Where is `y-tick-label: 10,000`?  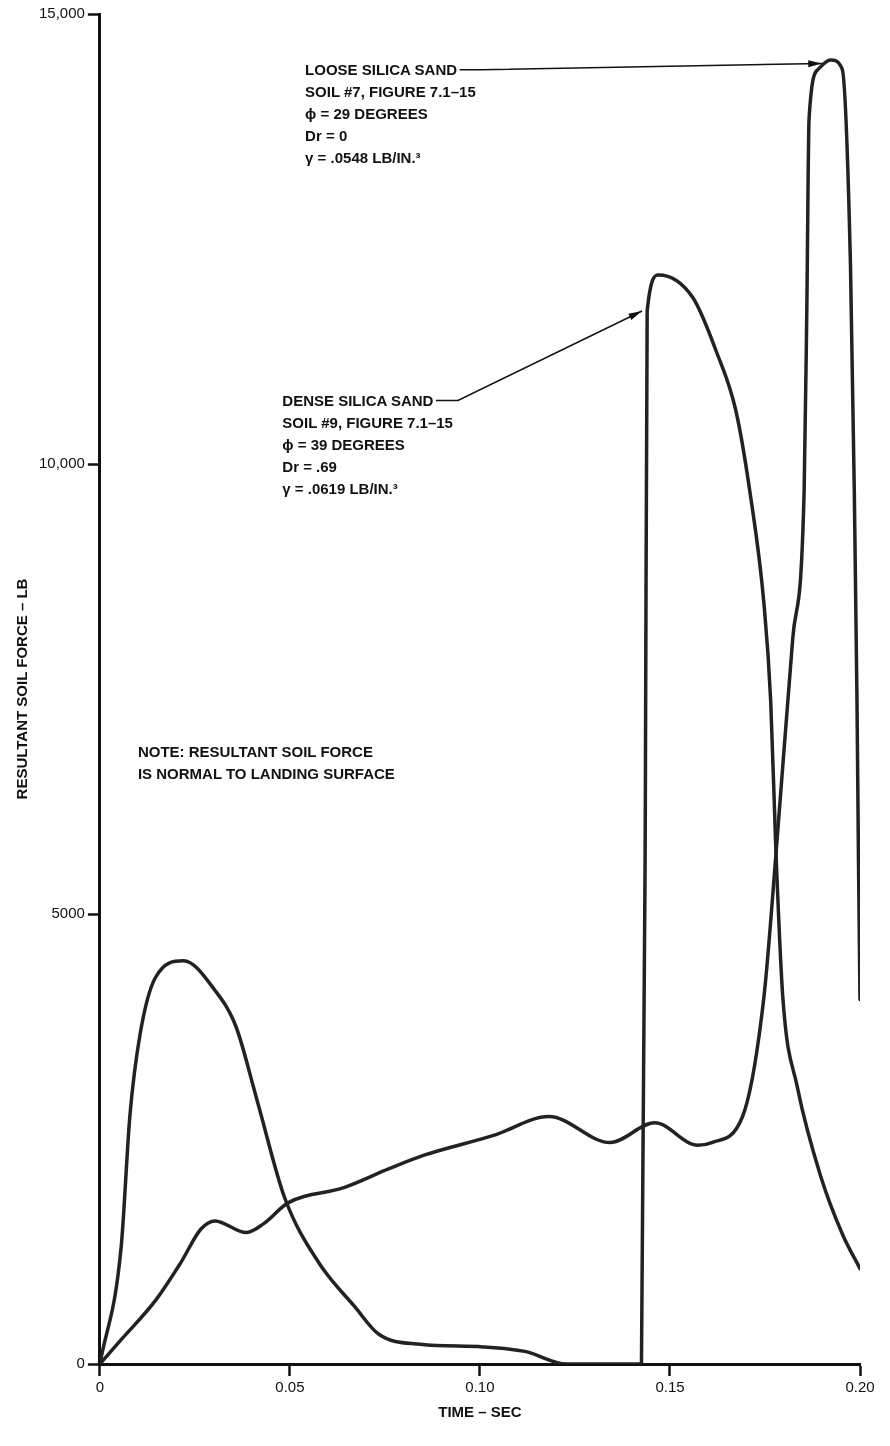 y-tick-label: 10,000 is located at coordinates (61, 463).